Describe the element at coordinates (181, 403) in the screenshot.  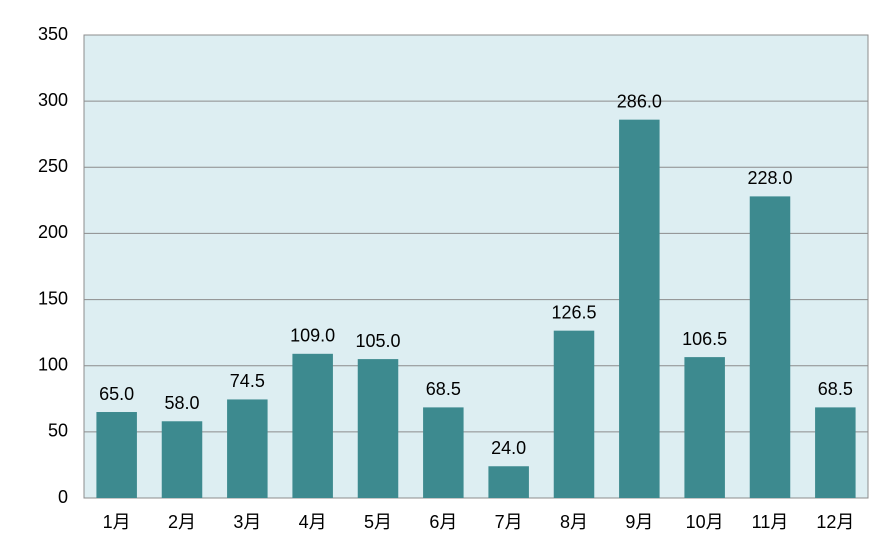
I see `value-label: 58.0` at that location.